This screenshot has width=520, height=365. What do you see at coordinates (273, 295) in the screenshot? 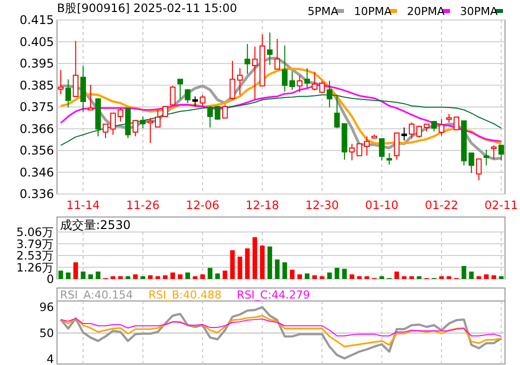
I see `series-label: RSI_C:44.279` at bounding box center [273, 295].